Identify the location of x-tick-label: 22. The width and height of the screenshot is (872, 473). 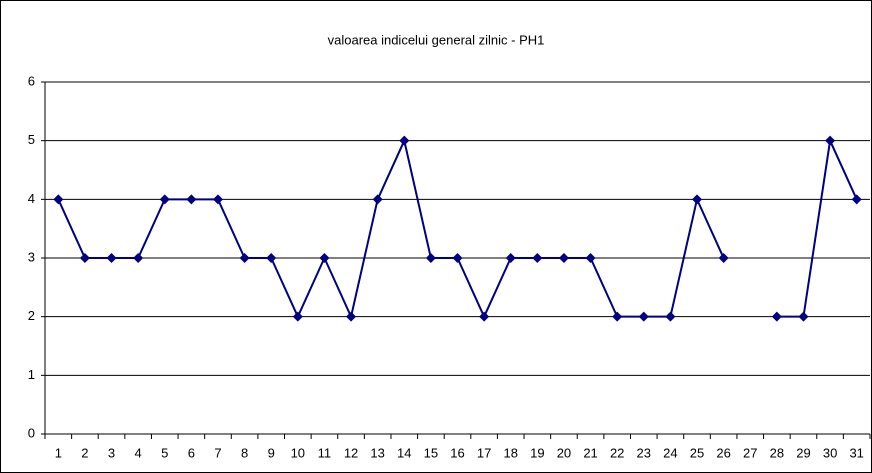
(617, 452).